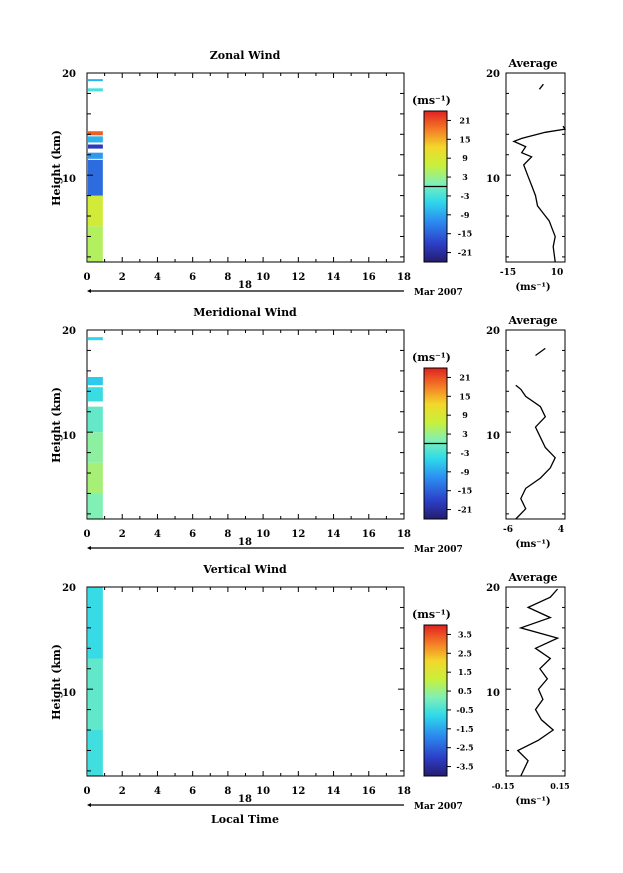  Describe the element at coordinates (559, 786) in the screenshot. I see `avg-x-tick-label: 0.15` at that location.